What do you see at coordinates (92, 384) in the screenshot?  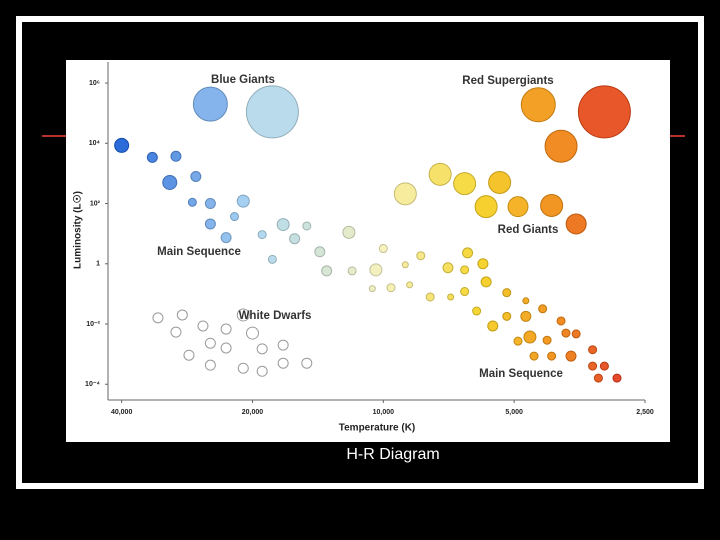 I see `y-tick-label: 10⁻⁴` at bounding box center [92, 384].